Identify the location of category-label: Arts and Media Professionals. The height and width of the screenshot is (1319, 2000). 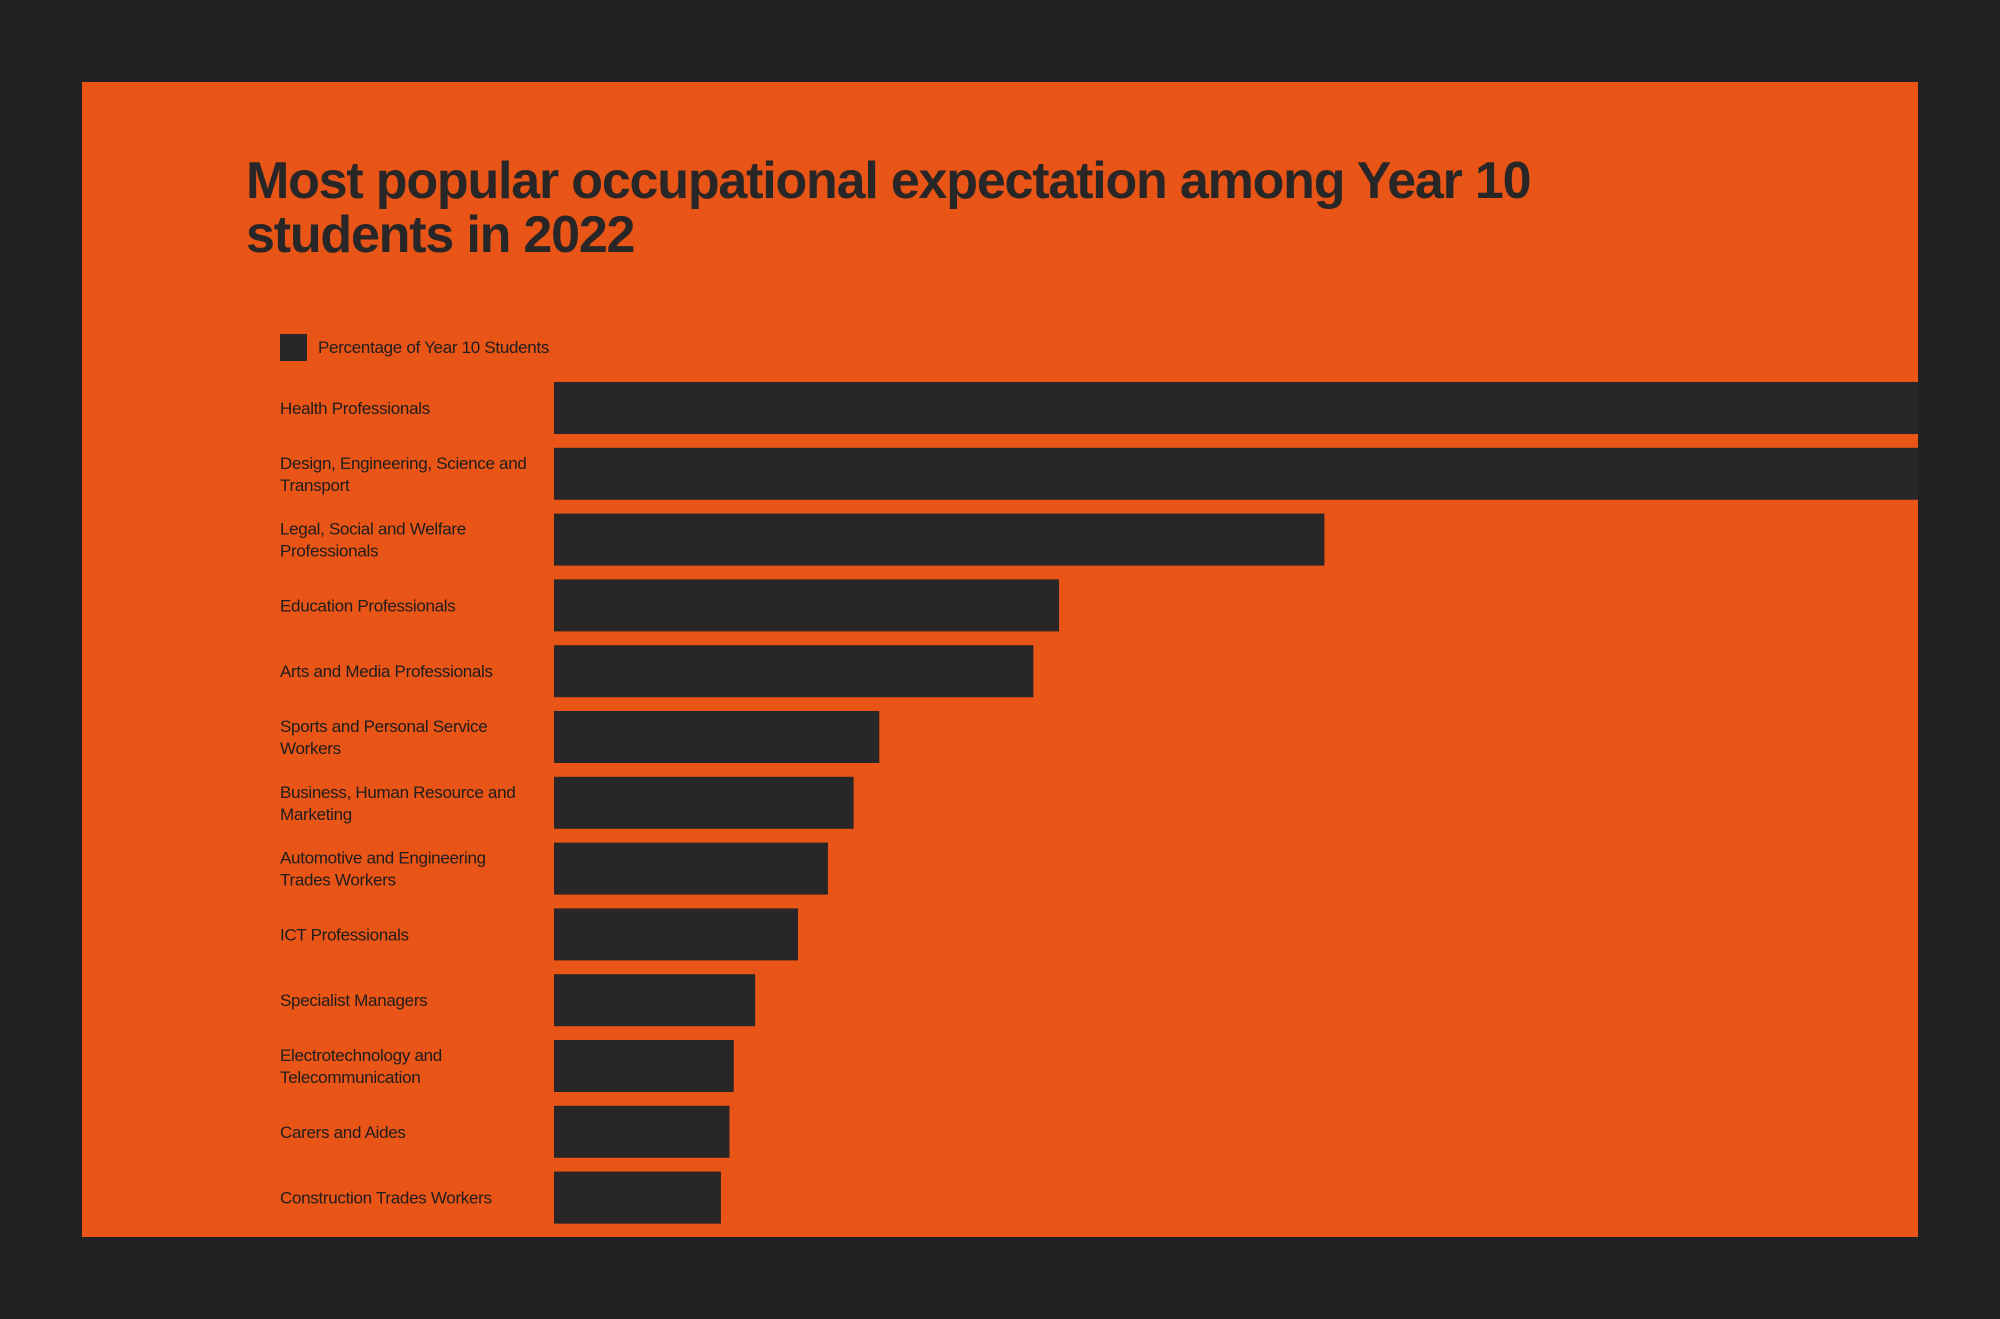
(386, 671).